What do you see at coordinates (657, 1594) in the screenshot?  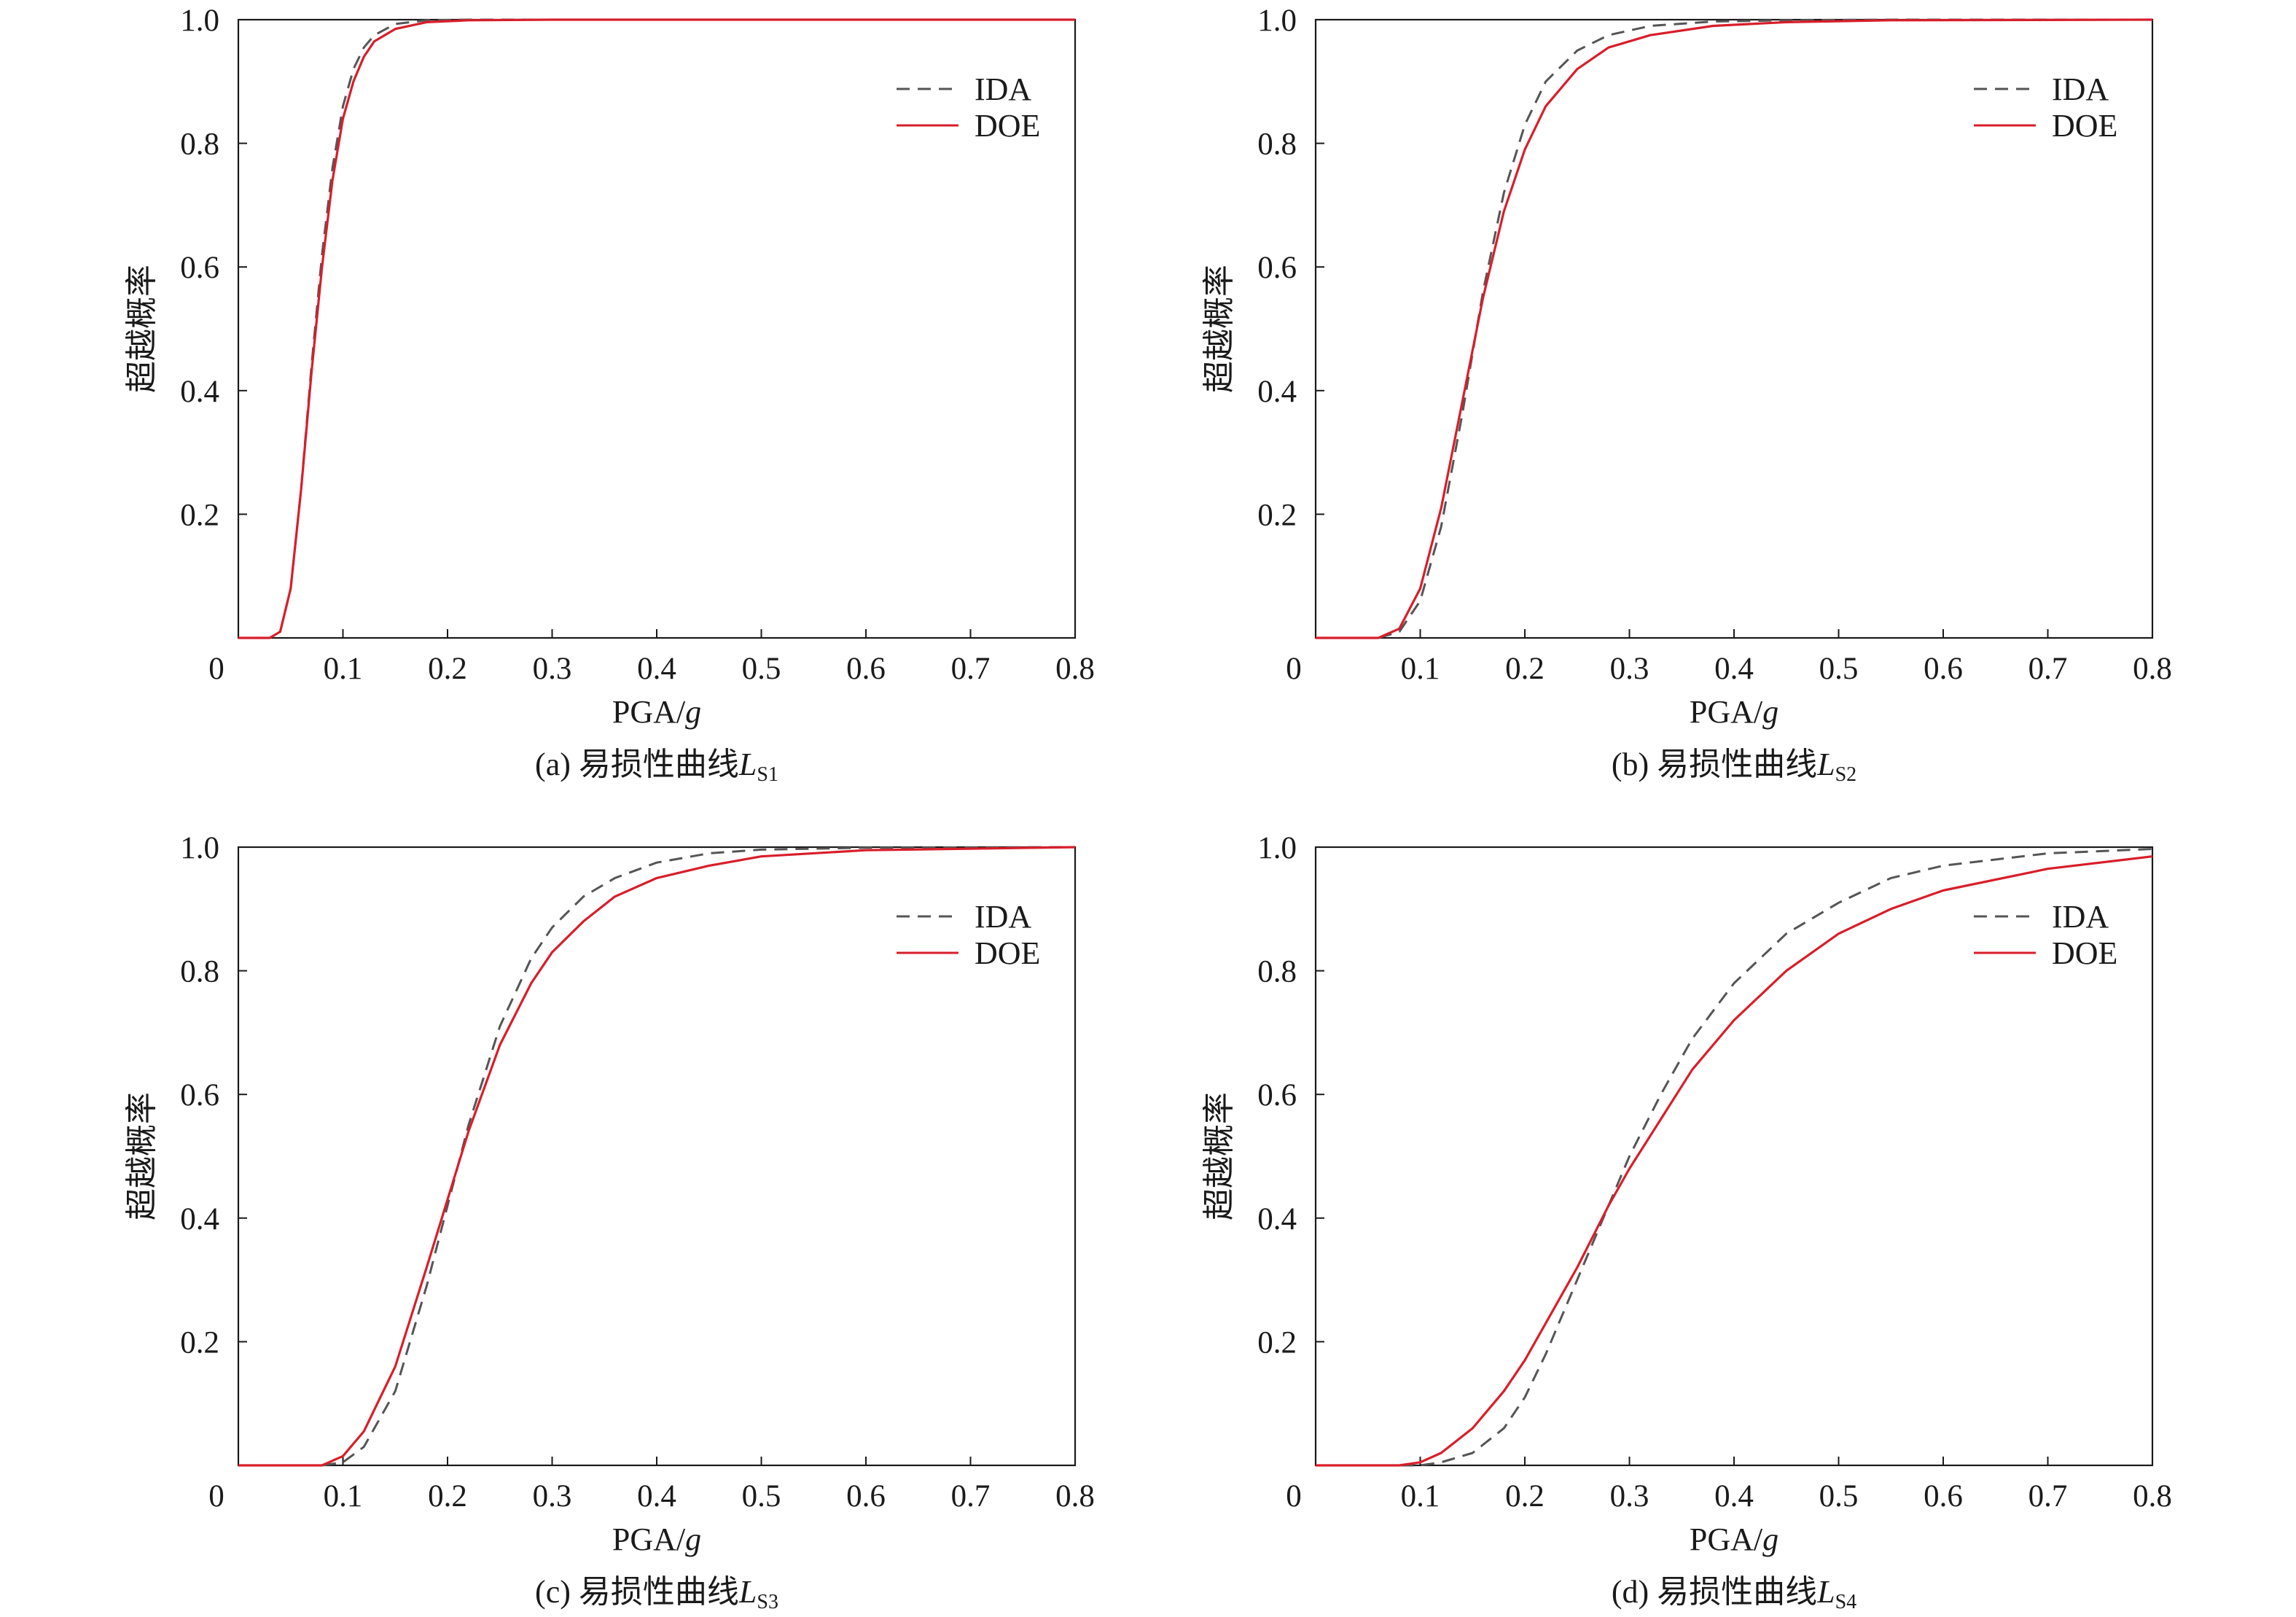 I see `panel-caption: (c) 易损性曲线LS3` at bounding box center [657, 1594].